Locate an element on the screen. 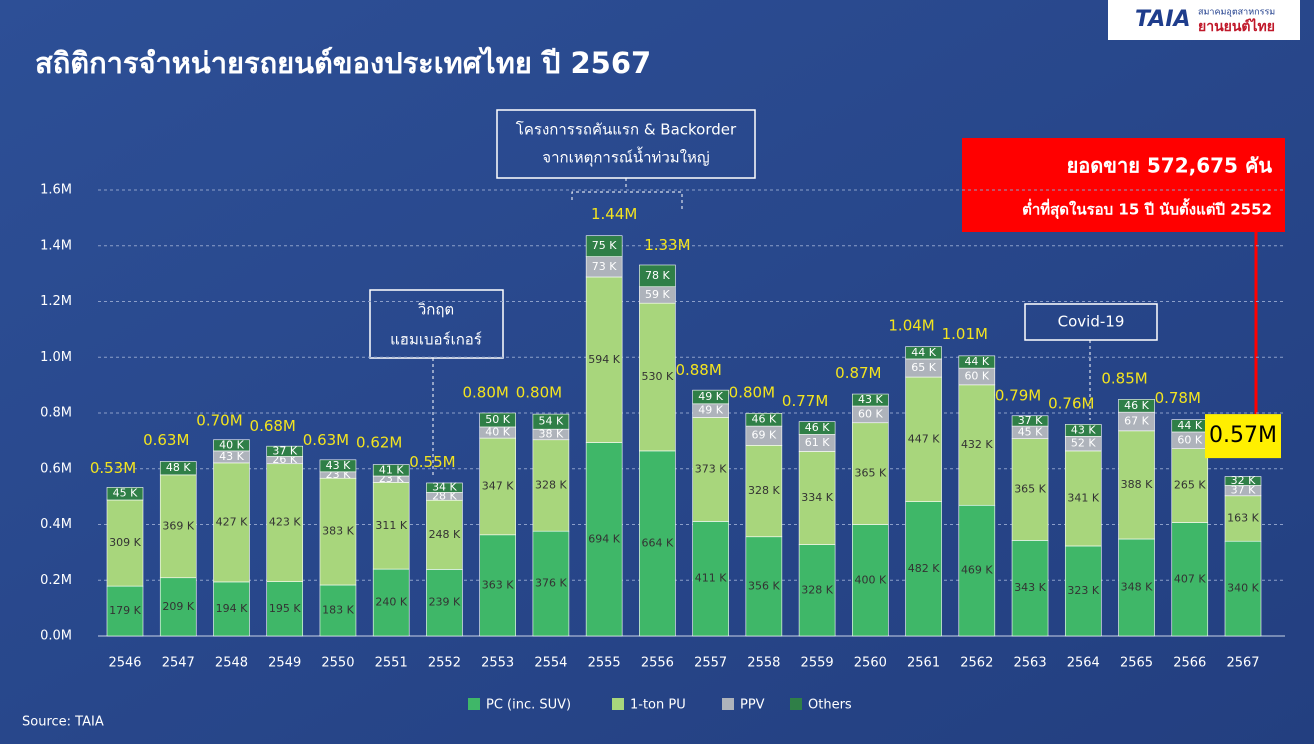 This screenshot has width=1314, height=744. segment-label: 340 K is located at coordinates (1243, 588).